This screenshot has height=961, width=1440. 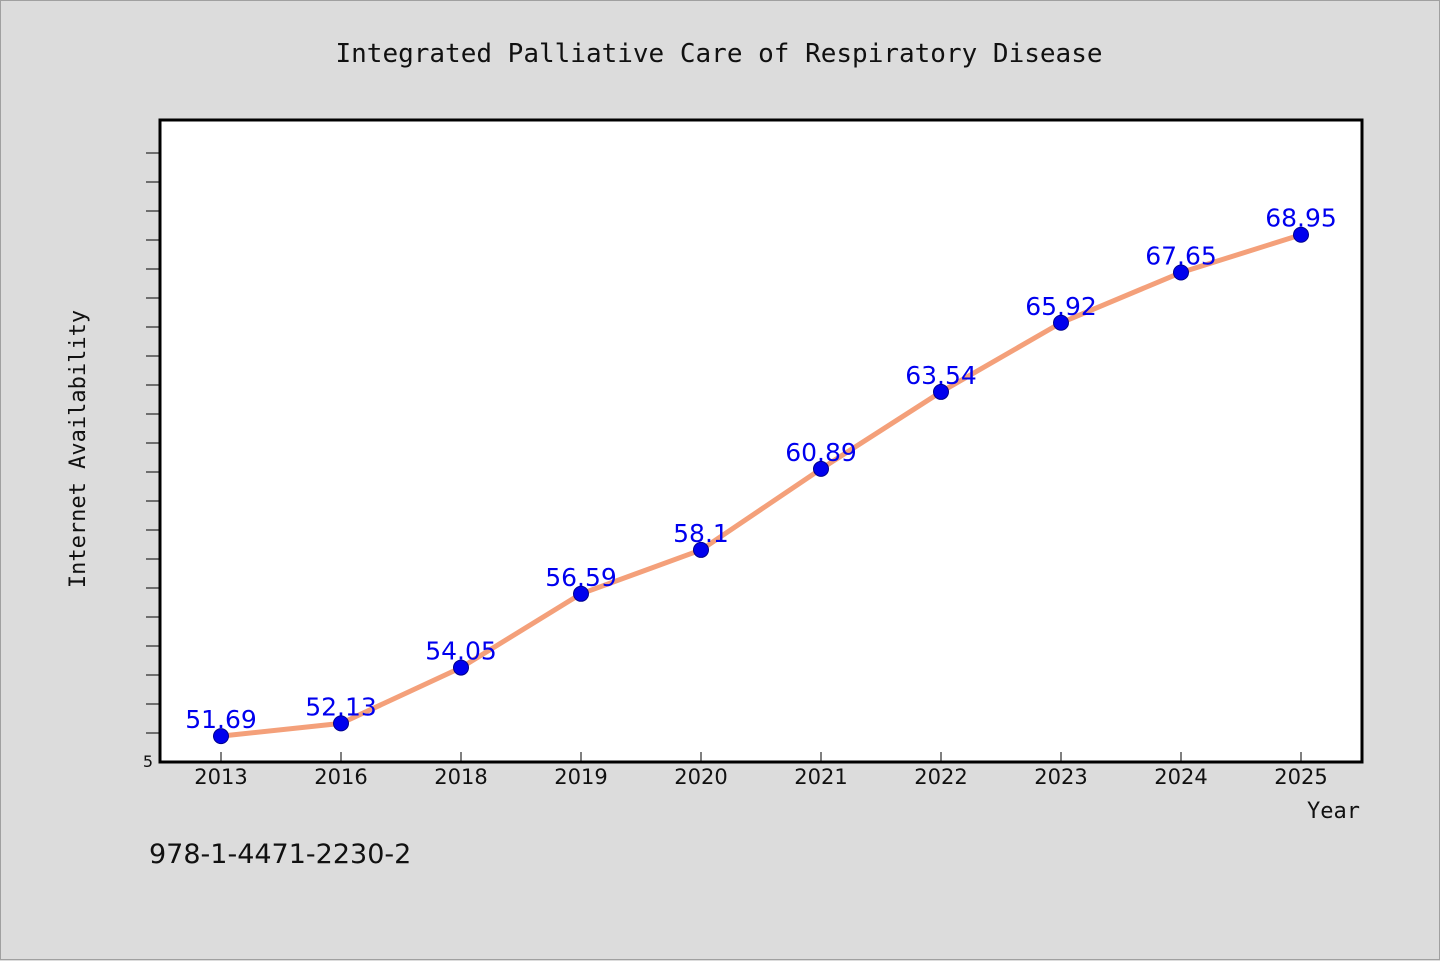 I want to click on data-label-2016: 52.13, so click(x=341, y=706).